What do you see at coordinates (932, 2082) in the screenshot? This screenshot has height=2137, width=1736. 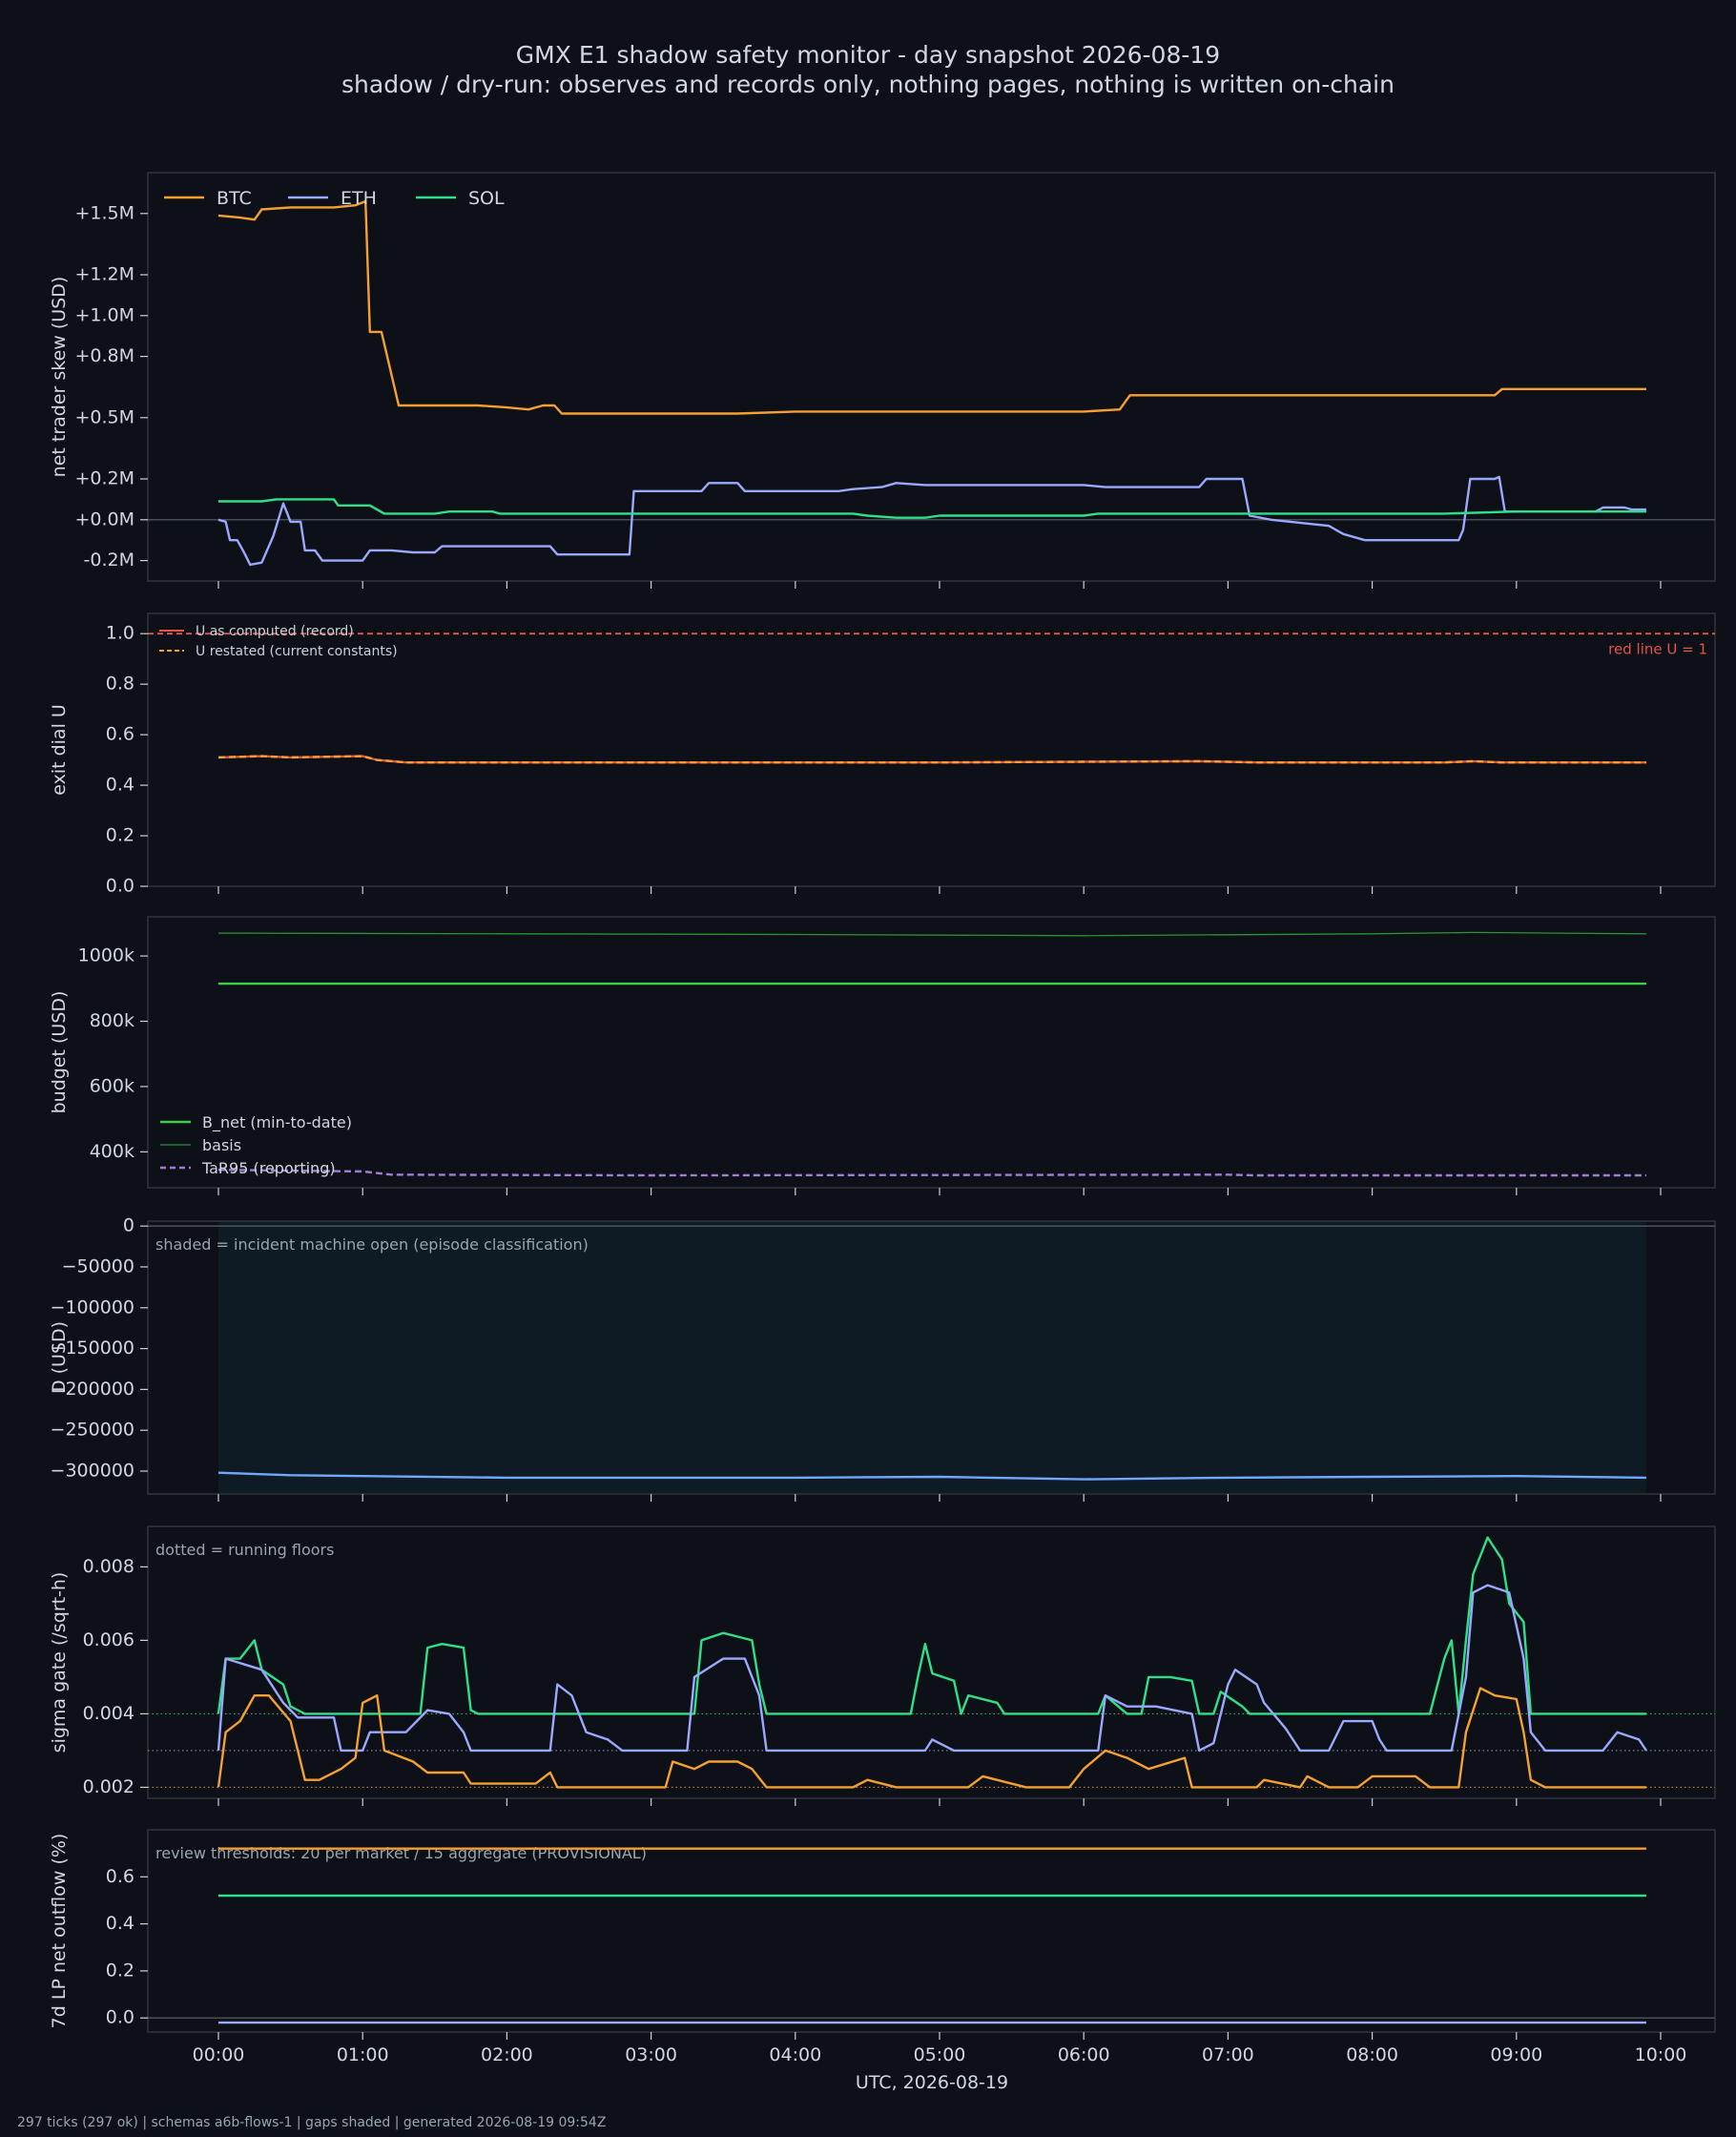 I see `x-axis-label: UTC, 2026-08-19` at bounding box center [932, 2082].